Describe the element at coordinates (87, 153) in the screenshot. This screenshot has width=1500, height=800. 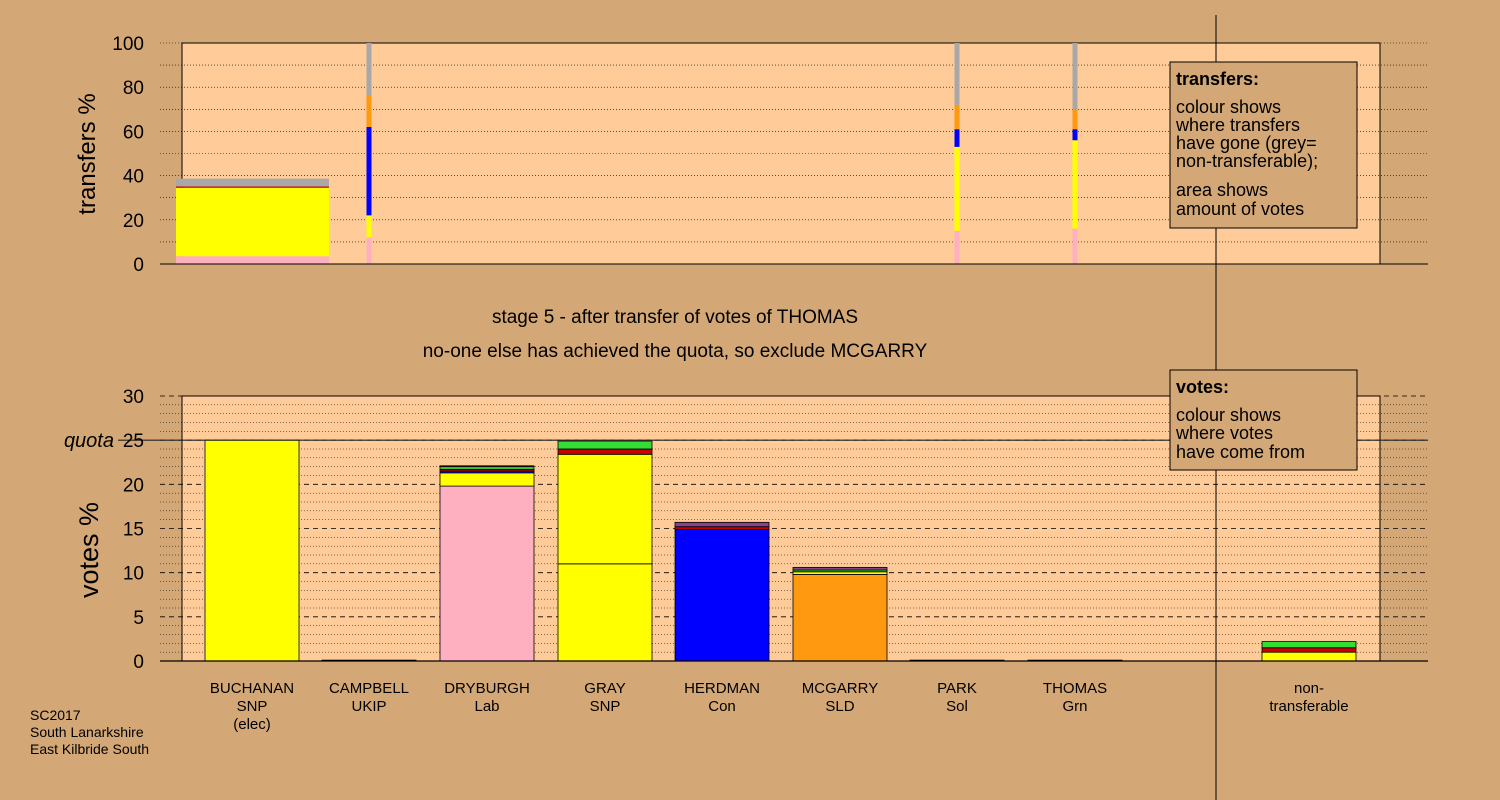
I see `transfers-y-axis-label: transfers %` at that location.